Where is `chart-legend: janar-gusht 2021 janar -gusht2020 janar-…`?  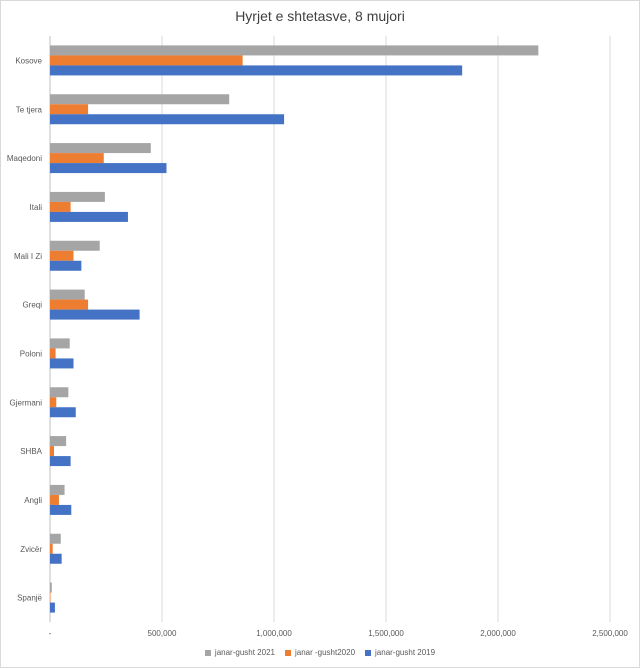 chart-legend: janar-gusht 2021 janar -gusht2020 janar-… is located at coordinates (320, 652).